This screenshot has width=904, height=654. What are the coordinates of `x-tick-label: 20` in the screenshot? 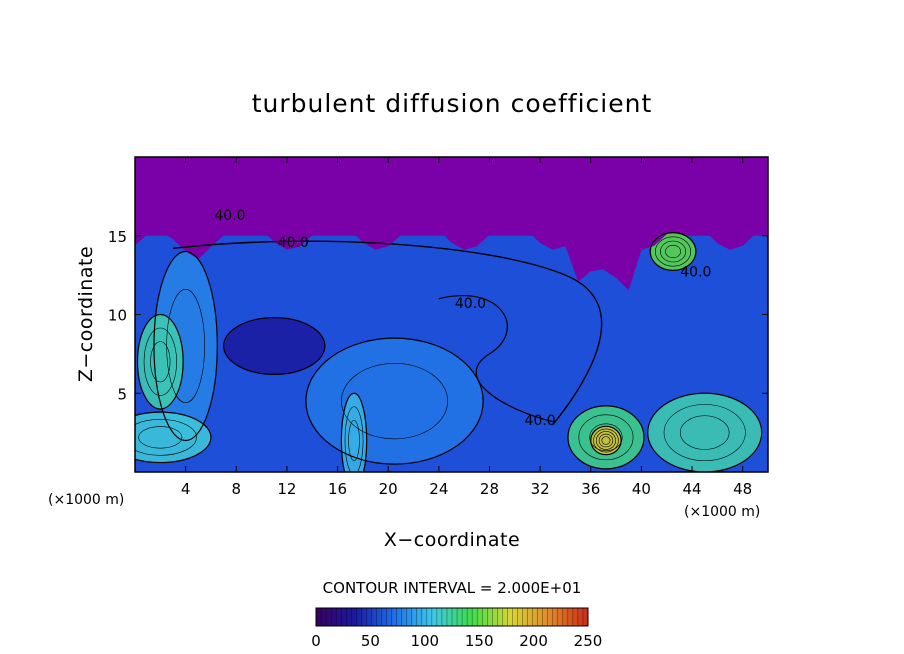 It's located at (388, 489).